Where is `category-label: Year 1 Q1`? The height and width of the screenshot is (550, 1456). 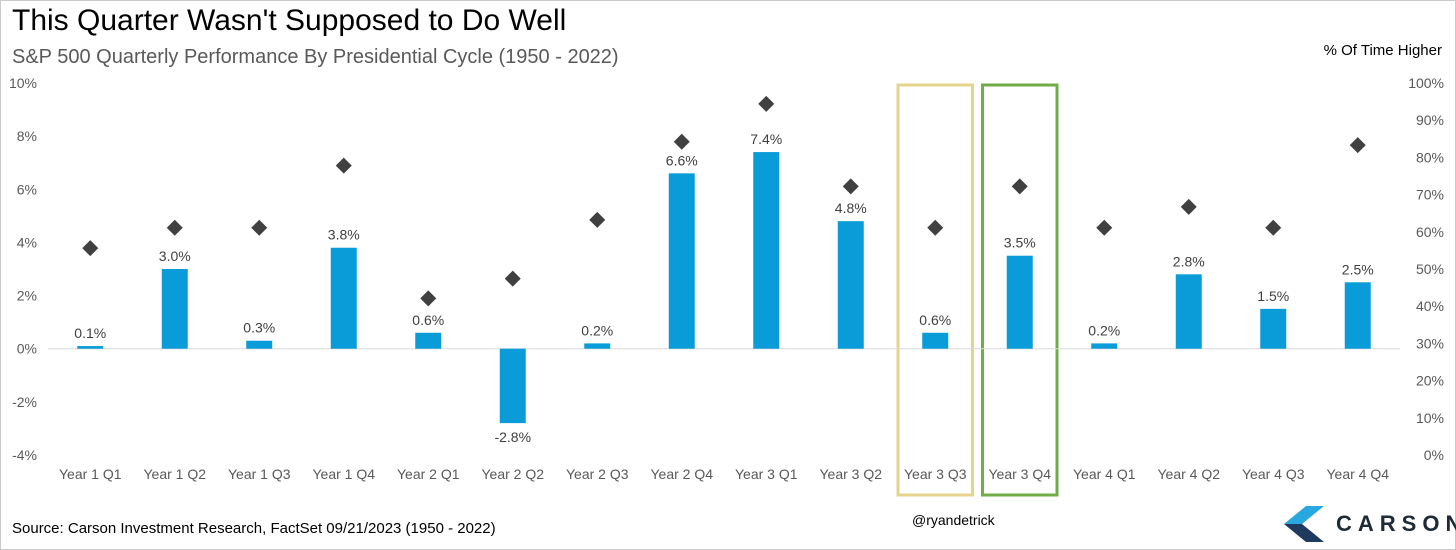
category-label: Year 1 Q1 is located at coordinates (90, 474).